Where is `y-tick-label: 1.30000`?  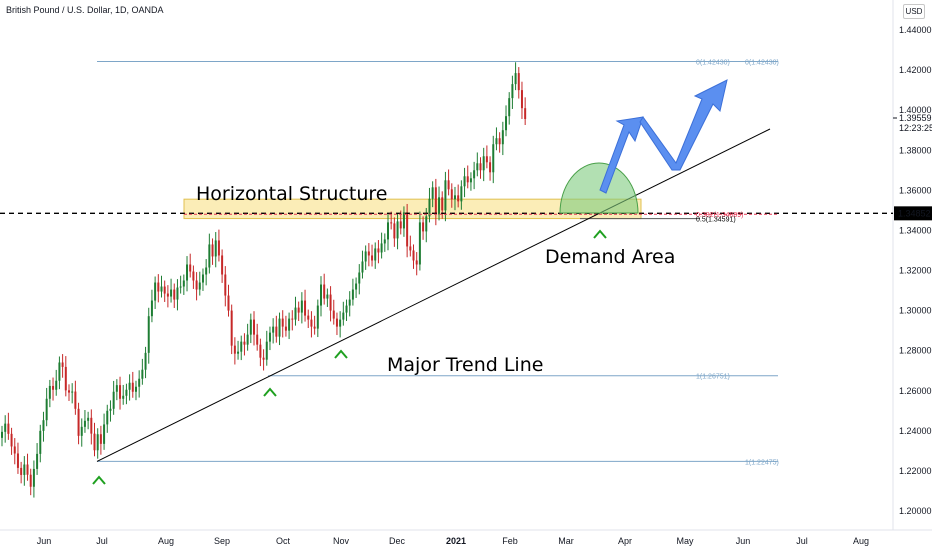 y-tick-label: 1.30000 is located at coordinates (915, 311).